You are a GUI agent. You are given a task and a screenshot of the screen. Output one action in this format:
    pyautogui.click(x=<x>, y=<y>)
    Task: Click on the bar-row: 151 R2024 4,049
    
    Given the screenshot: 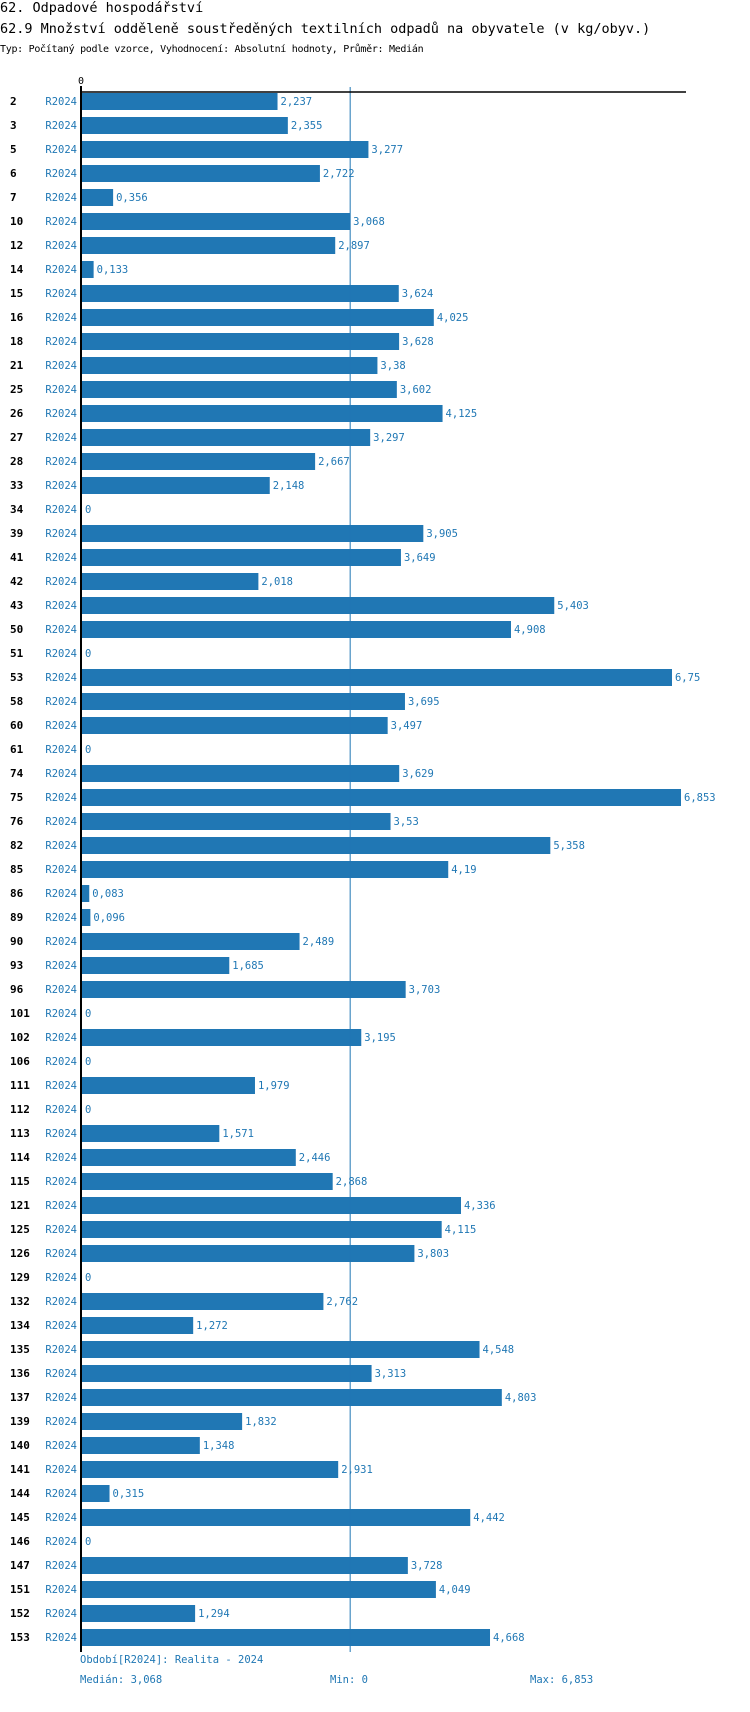 What is the action you would take?
    pyautogui.click(x=240, y=1589)
    